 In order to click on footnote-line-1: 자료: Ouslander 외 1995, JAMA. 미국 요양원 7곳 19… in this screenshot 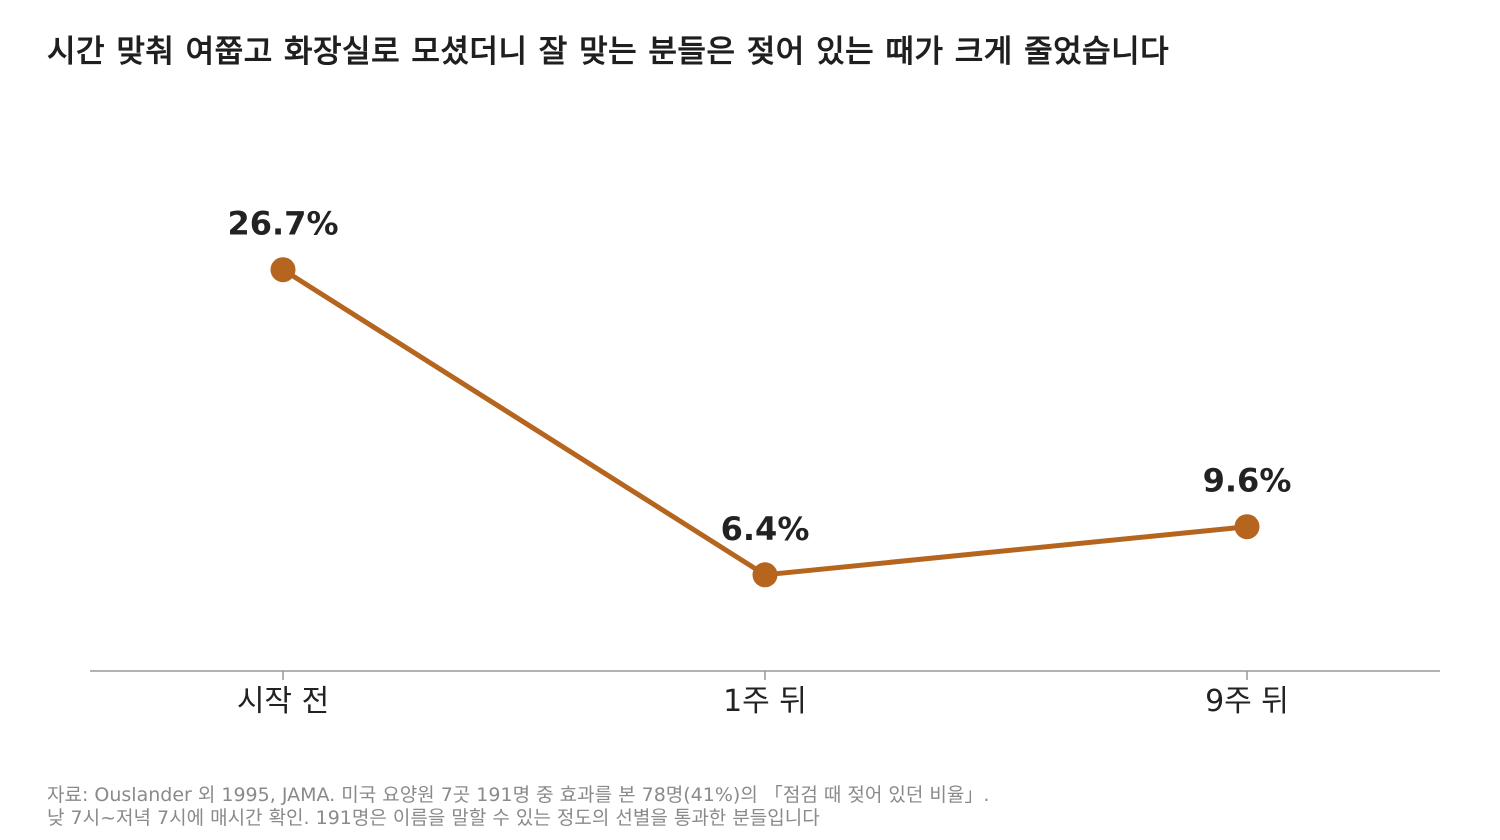, I will do `click(518, 795)`.